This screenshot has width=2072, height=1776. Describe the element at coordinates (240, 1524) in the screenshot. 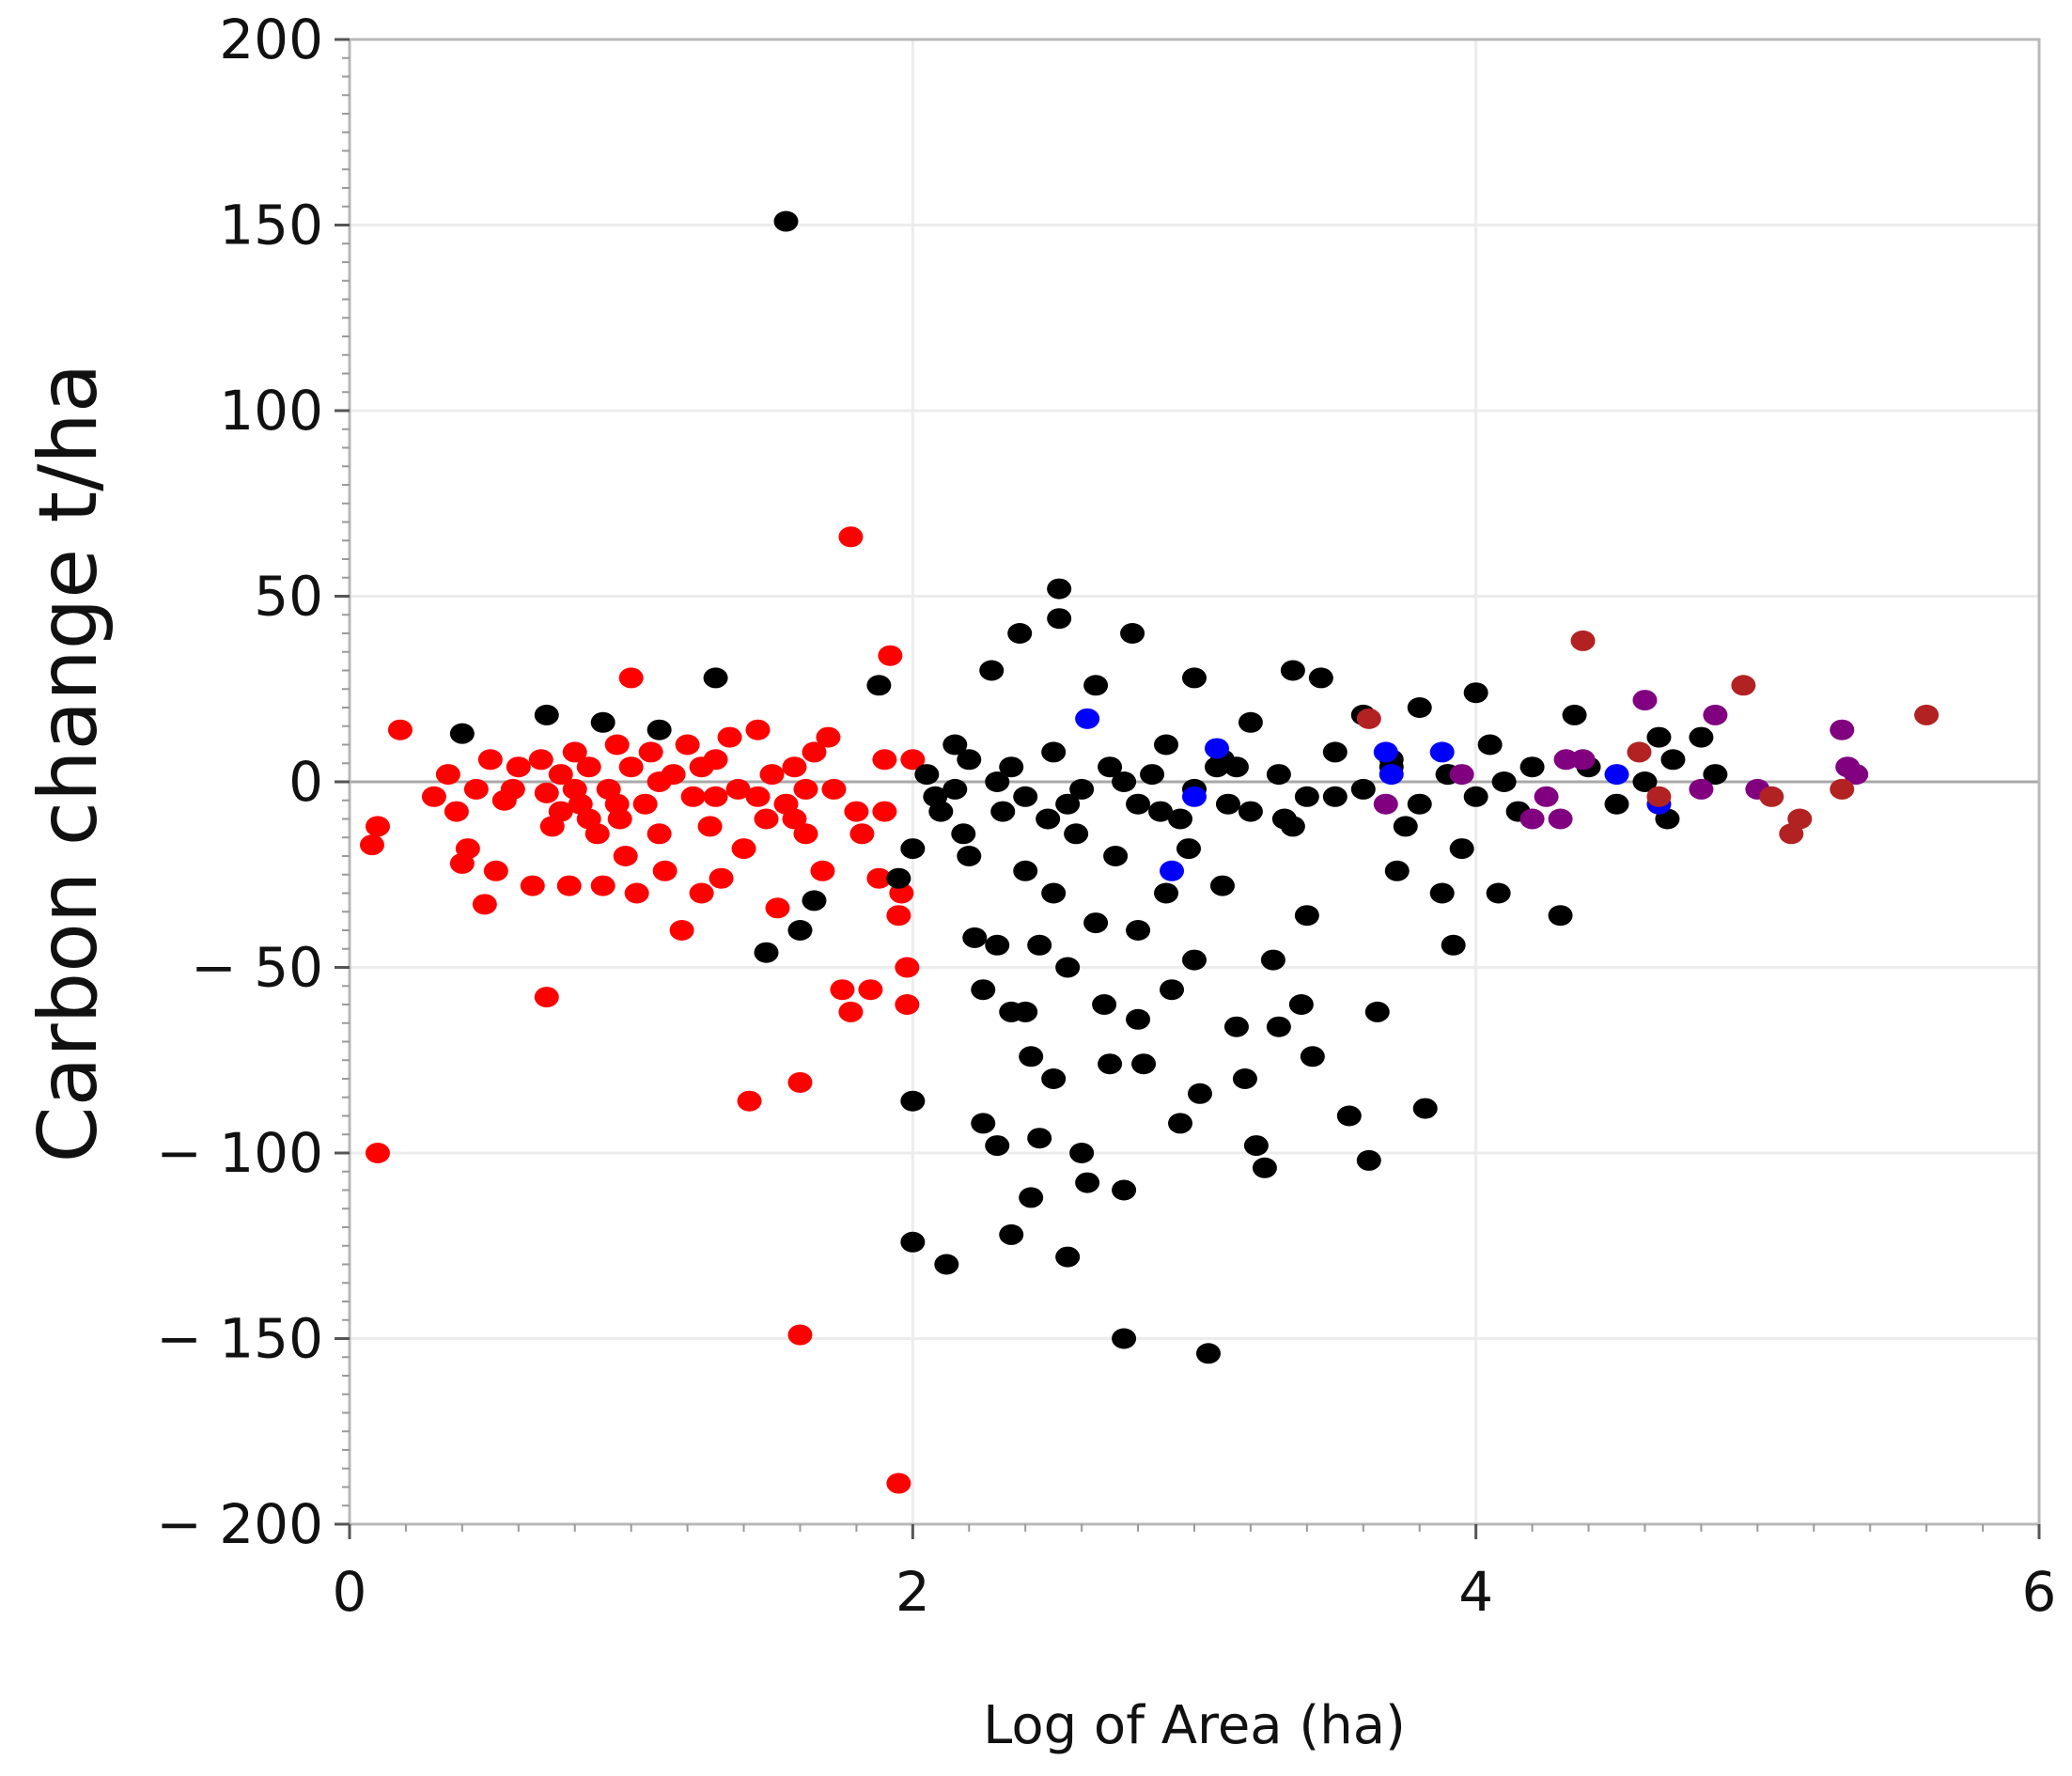

I see `y-tick-label: − 200` at that location.